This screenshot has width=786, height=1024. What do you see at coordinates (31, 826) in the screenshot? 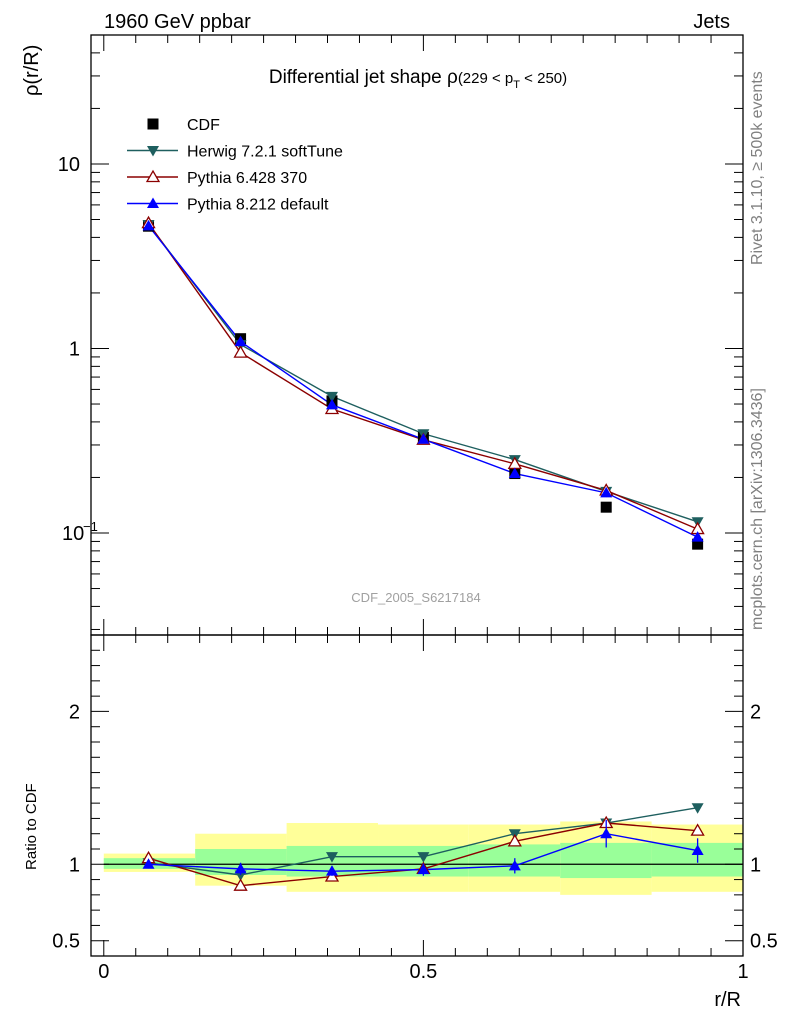
I see `ratio-y-axis-label: Ratio to CDF` at bounding box center [31, 826].